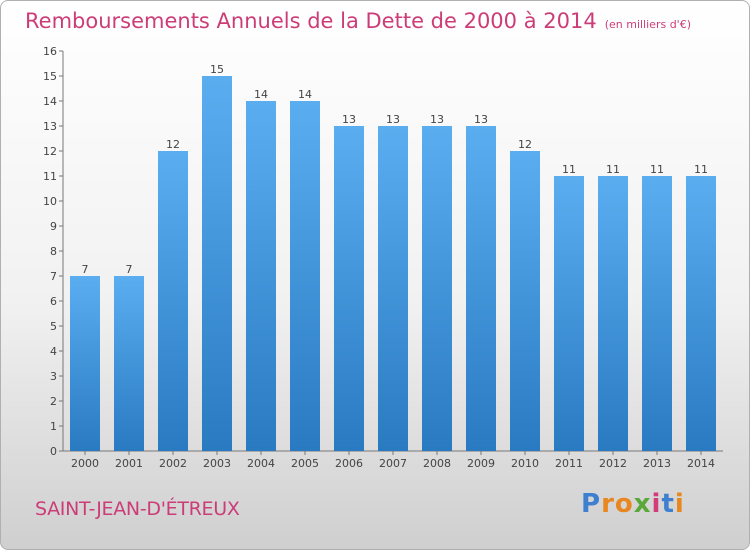 Image resolution: width=750 pixels, height=550 pixels. I want to click on x-tick-label: 2011, so click(569, 463).